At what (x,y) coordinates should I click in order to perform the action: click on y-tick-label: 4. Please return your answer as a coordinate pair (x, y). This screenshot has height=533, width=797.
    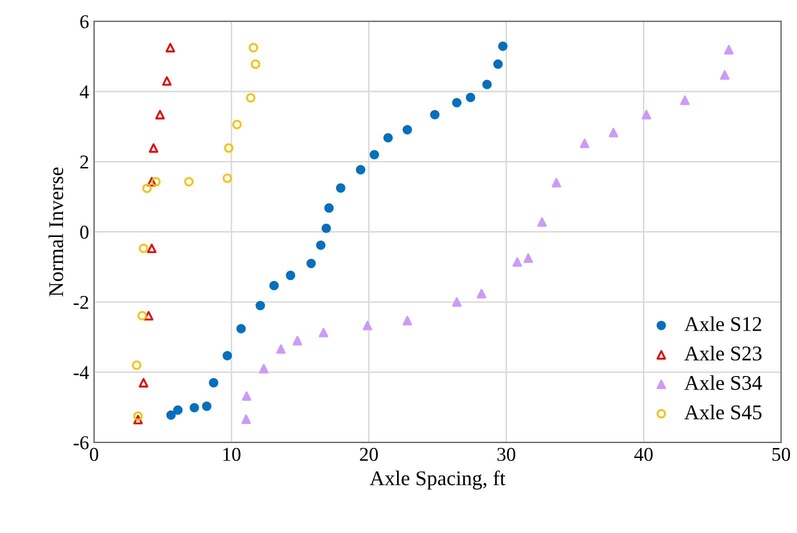
    Looking at the image, I should click on (84, 91).